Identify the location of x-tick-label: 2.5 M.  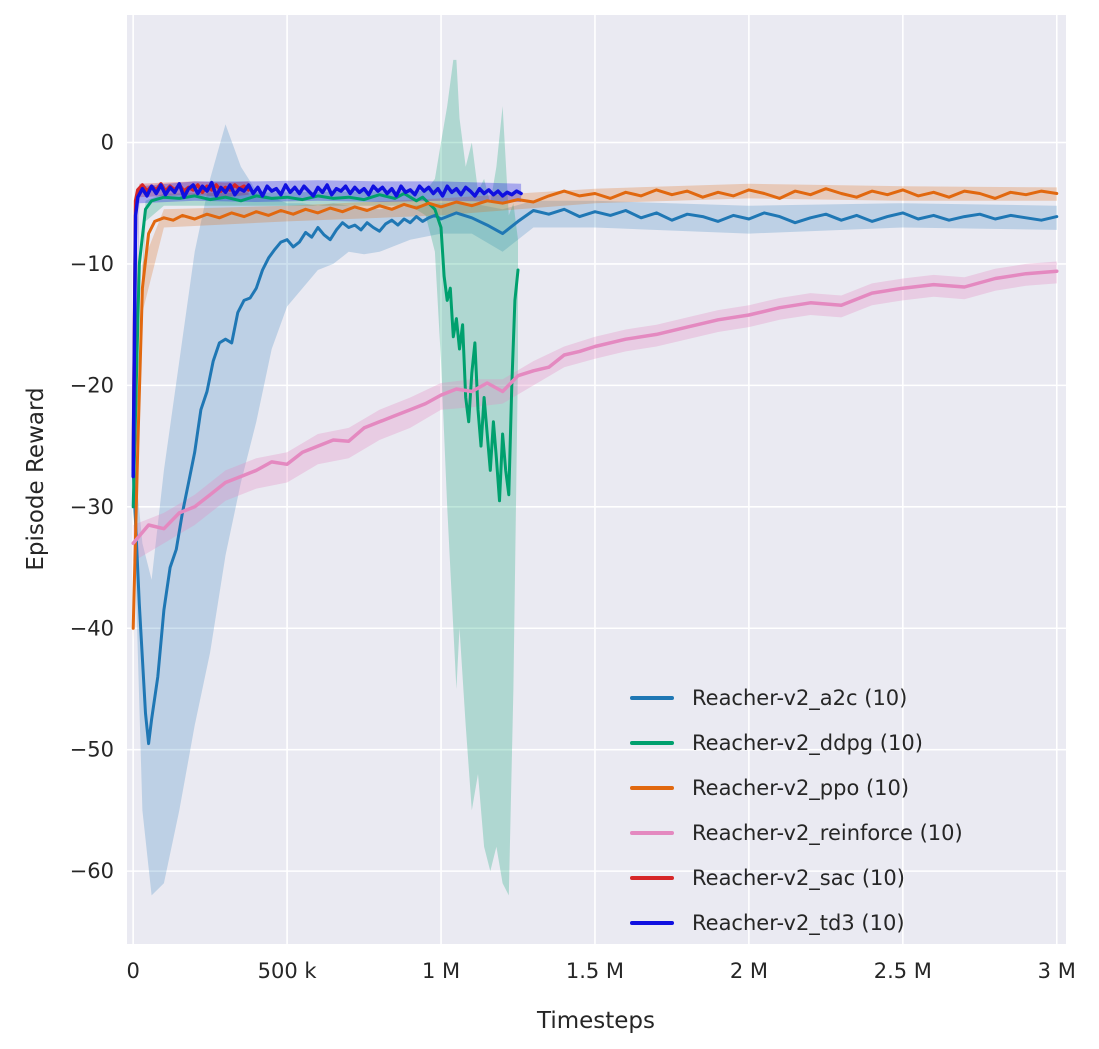
(903, 971).